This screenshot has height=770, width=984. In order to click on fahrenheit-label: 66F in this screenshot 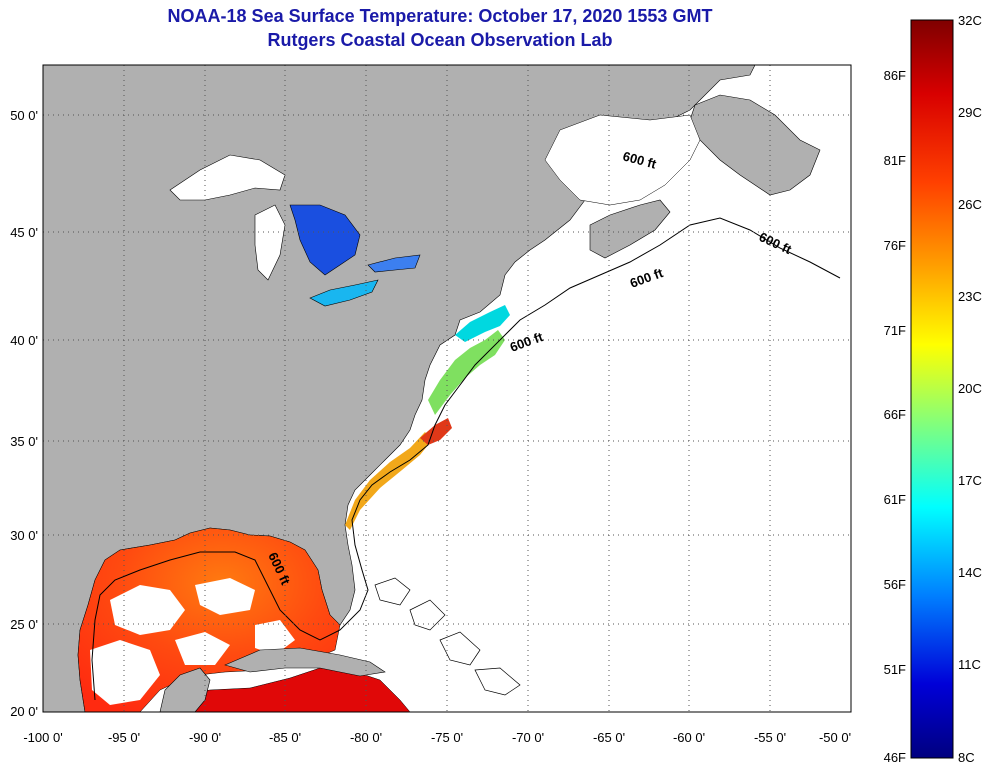, I will do `click(895, 414)`.